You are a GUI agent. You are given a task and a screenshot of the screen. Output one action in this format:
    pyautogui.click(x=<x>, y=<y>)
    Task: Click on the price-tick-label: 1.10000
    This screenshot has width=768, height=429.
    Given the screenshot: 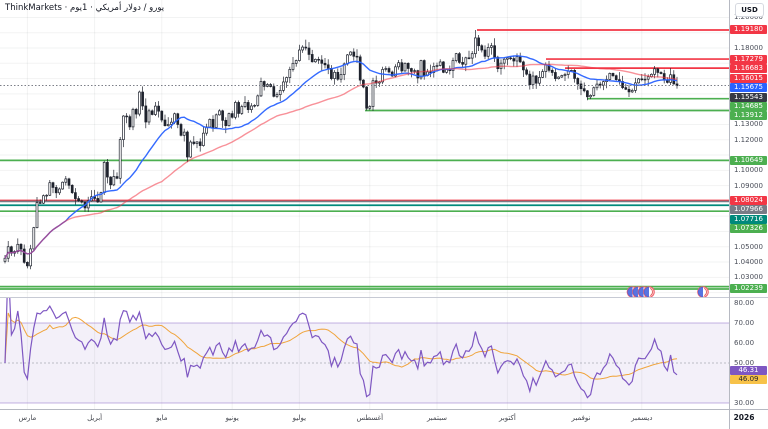 What is the action you would take?
    pyautogui.click(x=748, y=170)
    